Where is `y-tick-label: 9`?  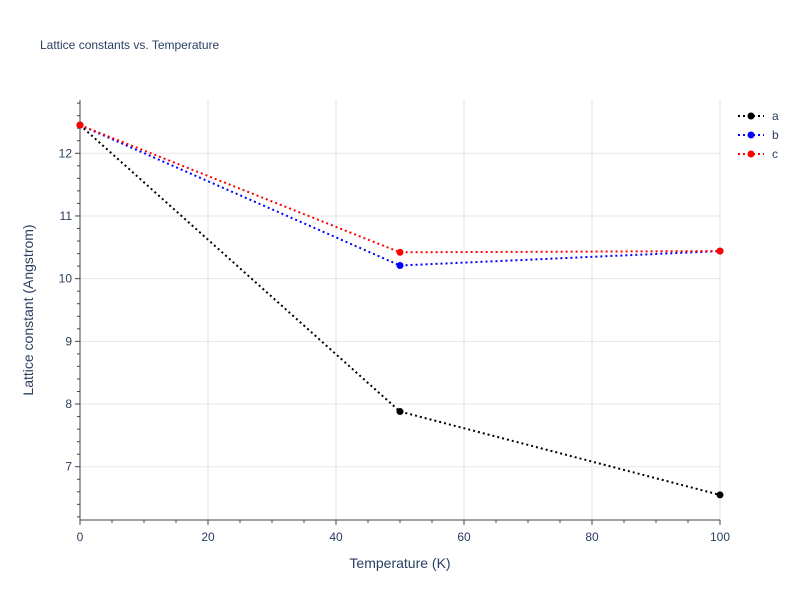 y-tick-label: 9 is located at coordinates (68, 341).